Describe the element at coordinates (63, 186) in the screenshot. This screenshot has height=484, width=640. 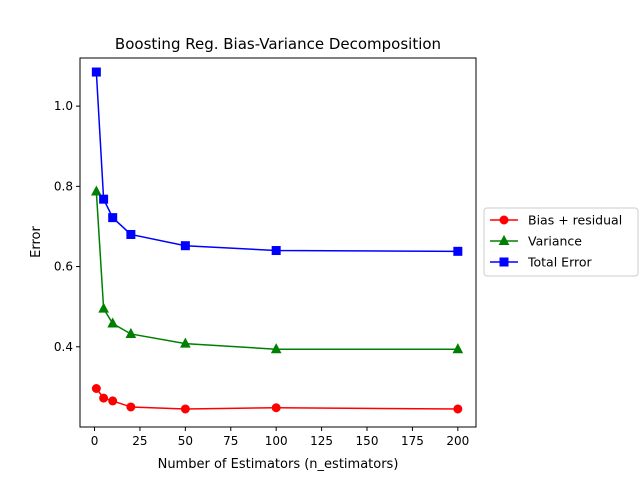
I see `y-tick-label: 0.8` at that location.